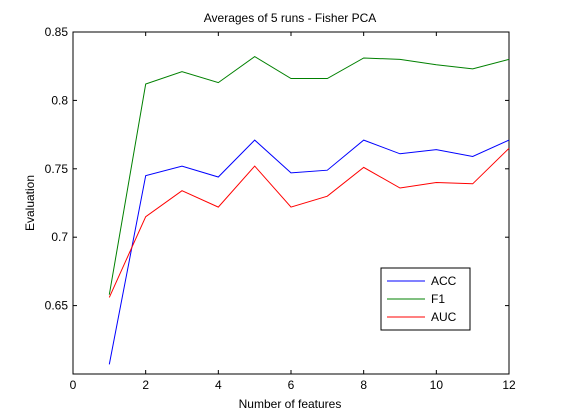 The image size is (561, 420). Describe the element at coordinates (57, 169) in the screenshot. I see `y-tick-label: 0.75` at that location.